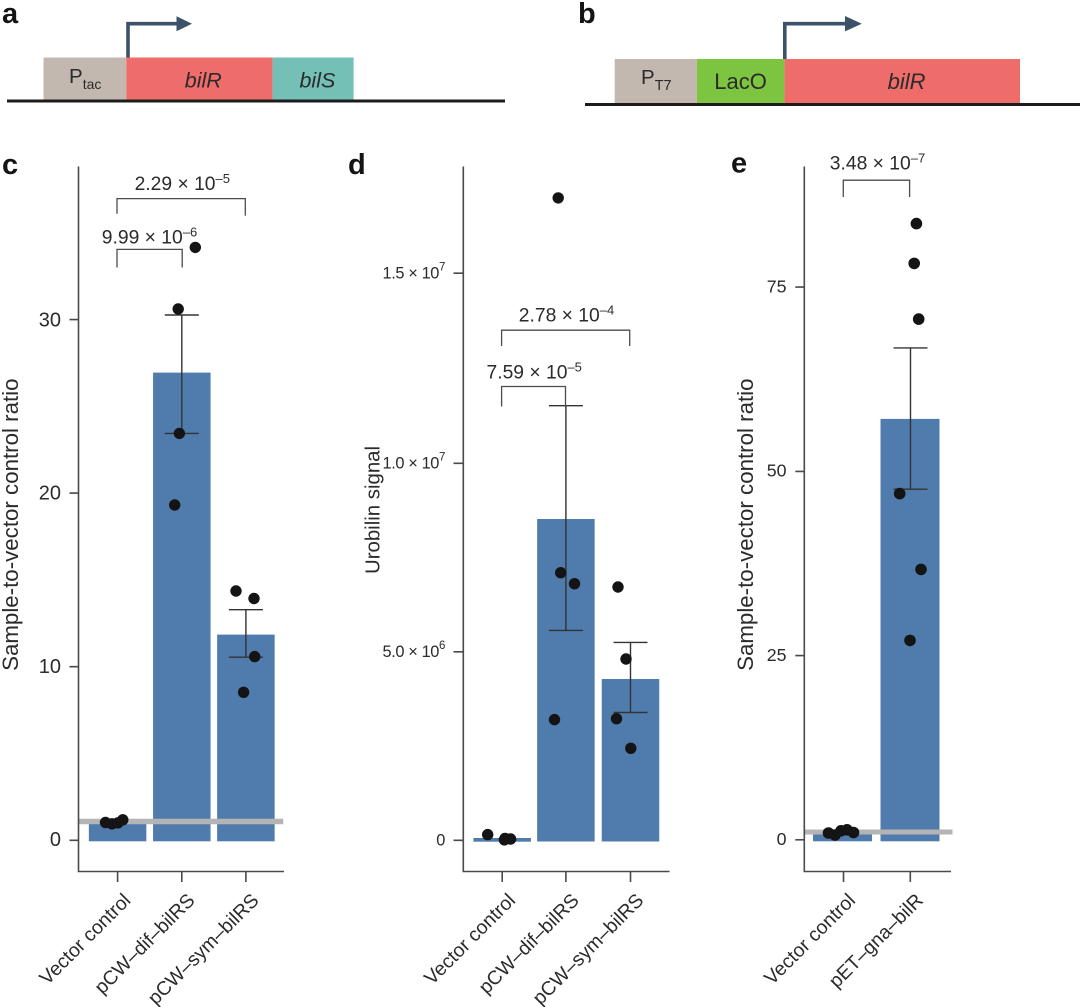  Describe the element at coordinates (149, 237) in the screenshot. I see `svg-text: 9.99 × 10⁻⁶` at that location.